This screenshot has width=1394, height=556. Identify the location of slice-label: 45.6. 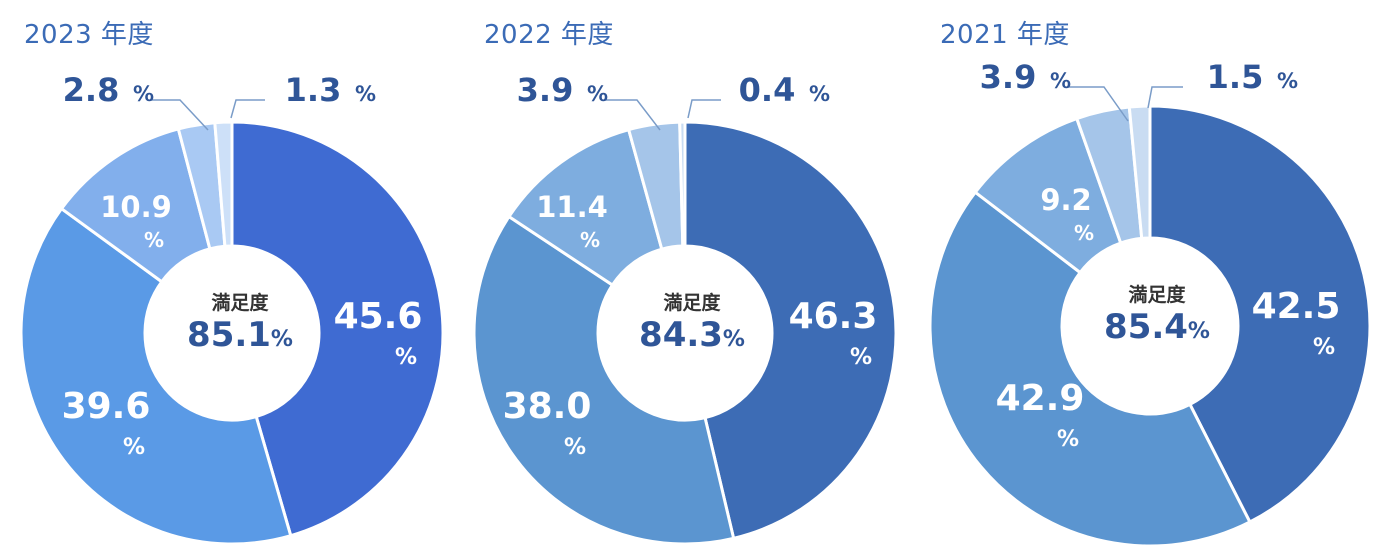
(378, 316).